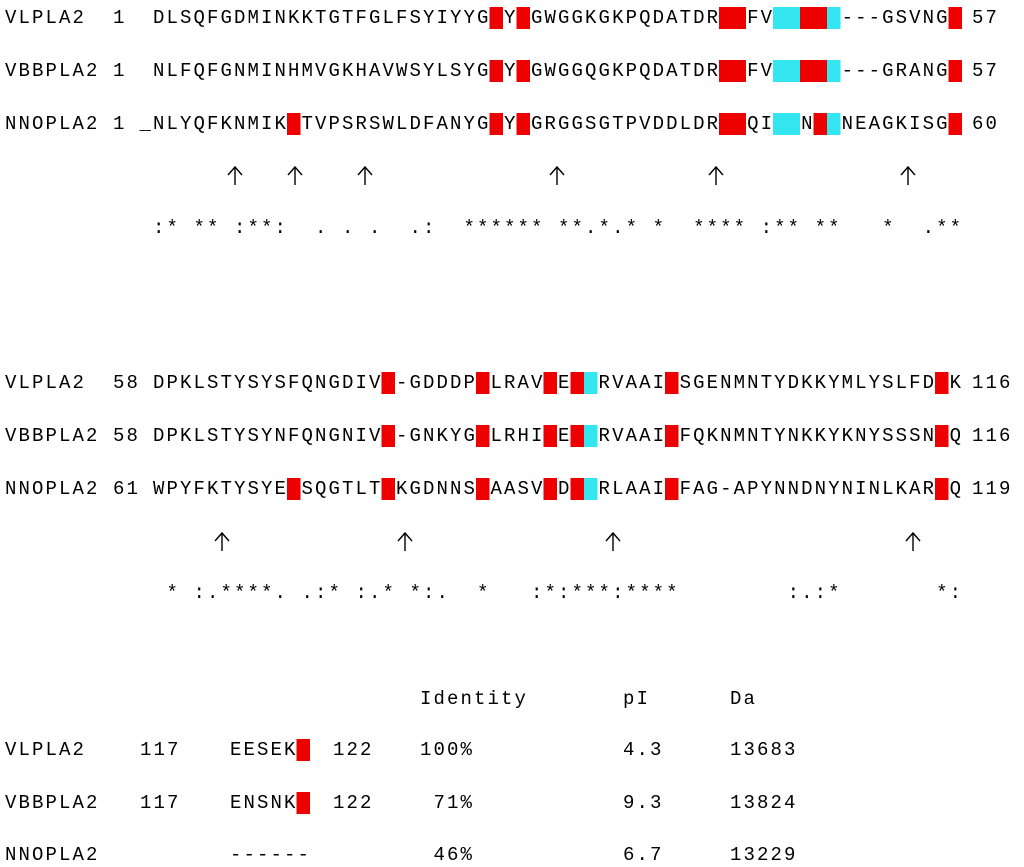 The height and width of the screenshot is (867, 1024). What do you see at coordinates (743, 699) in the screenshot?
I see `column-header: Da` at bounding box center [743, 699].